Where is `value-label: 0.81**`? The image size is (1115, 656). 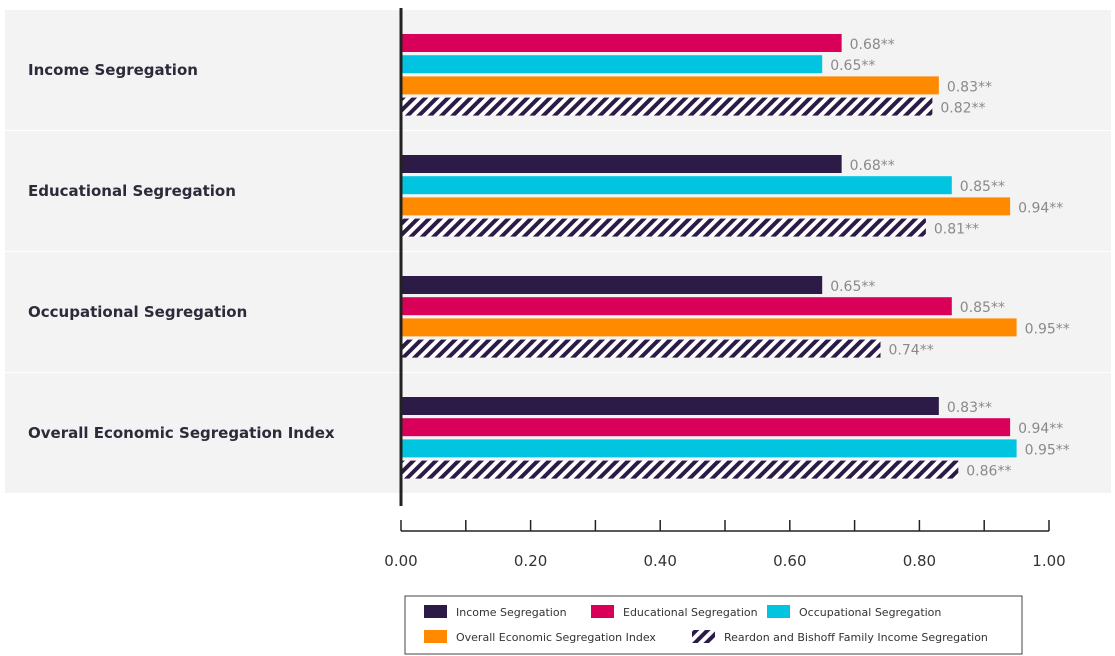
value-label: 0.81** is located at coordinates (956, 230).